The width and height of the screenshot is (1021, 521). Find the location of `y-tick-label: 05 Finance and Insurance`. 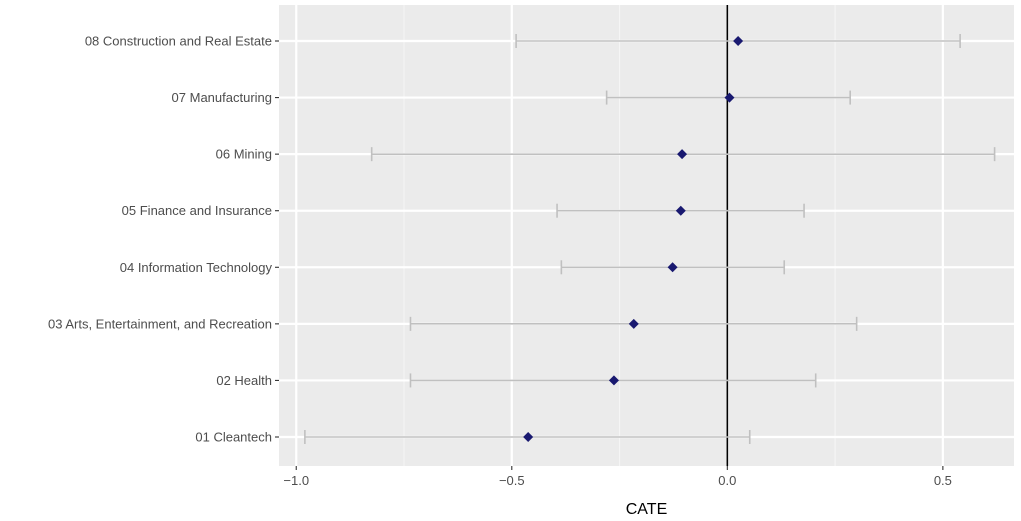

y-tick-label: 05 Finance and Insurance is located at coordinates (197, 210).